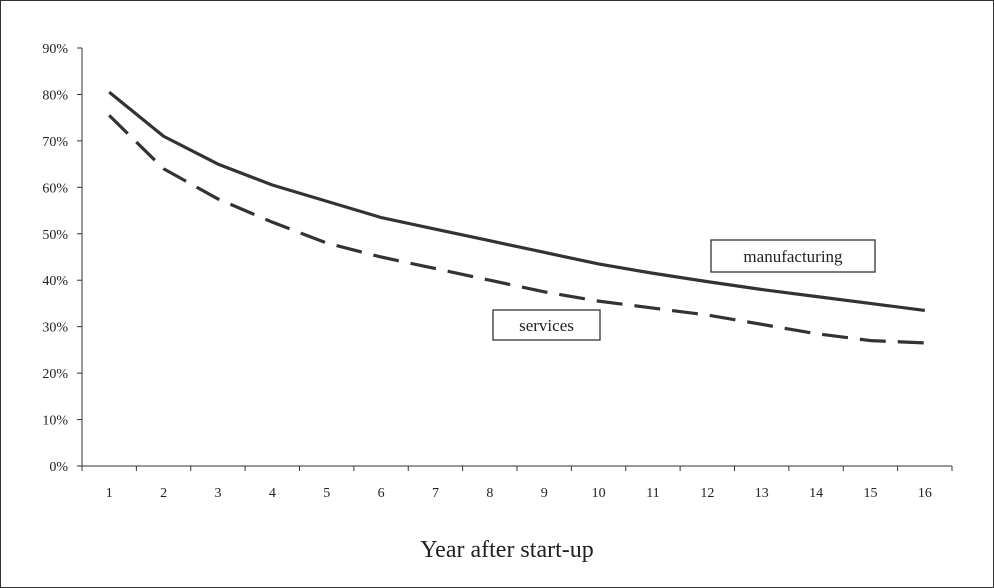  What do you see at coordinates (326, 493) in the screenshot?
I see `x-tick-label: 5` at bounding box center [326, 493].